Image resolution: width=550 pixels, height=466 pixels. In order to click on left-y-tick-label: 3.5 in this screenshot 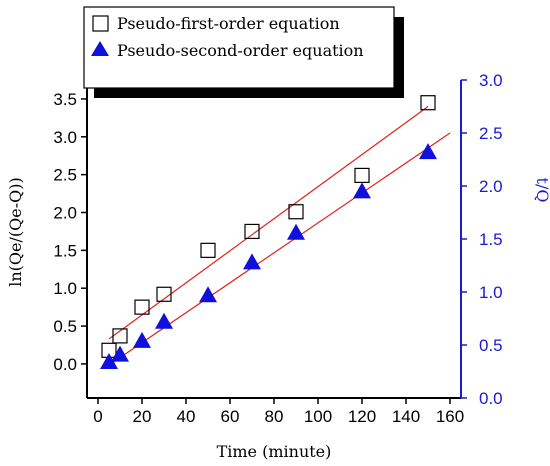, I will do `click(65, 99)`.